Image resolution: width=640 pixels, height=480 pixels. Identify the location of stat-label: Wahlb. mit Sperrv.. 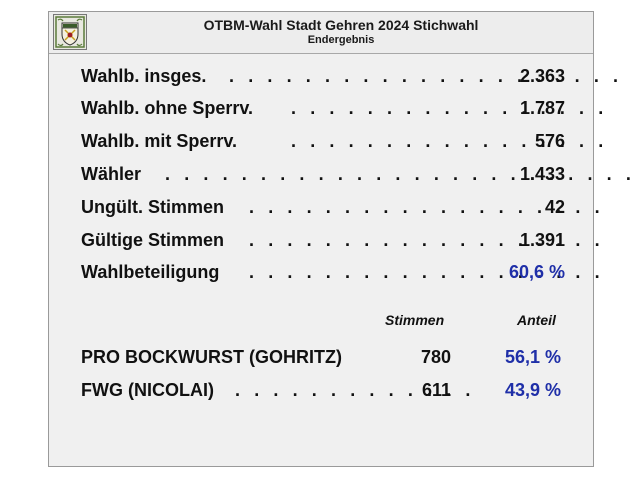
(159, 141).